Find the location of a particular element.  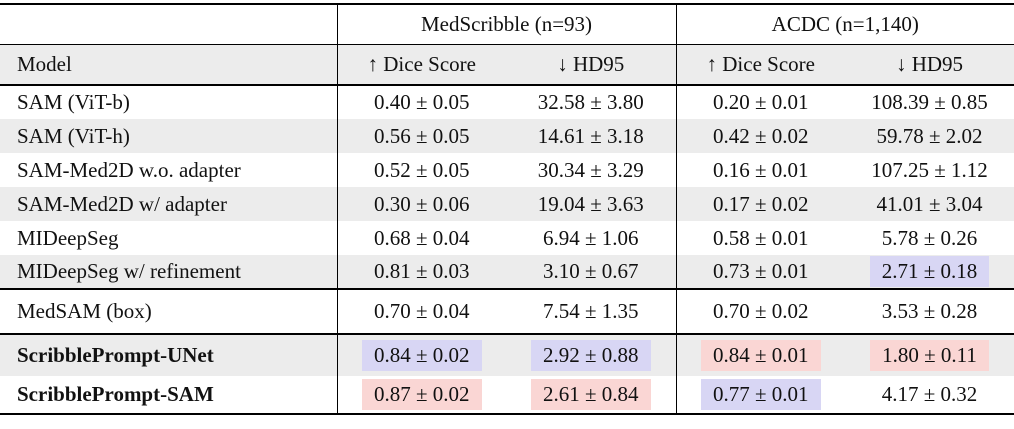

metric-value-highlight-second: 0.84 ± 0.02 is located at coordinates (421, 355).